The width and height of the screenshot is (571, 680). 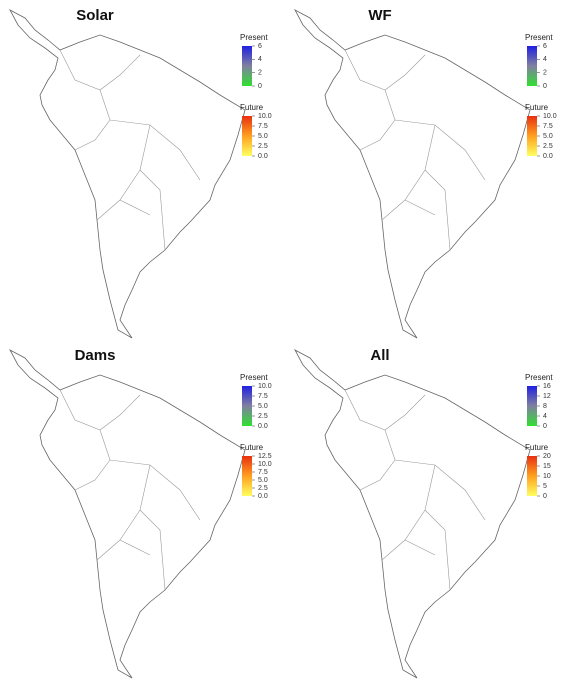 What do you see at coordinates (547, 396) in the screenshot?
I see `legend-tick-label: 12` at bounding box center [547, 396].